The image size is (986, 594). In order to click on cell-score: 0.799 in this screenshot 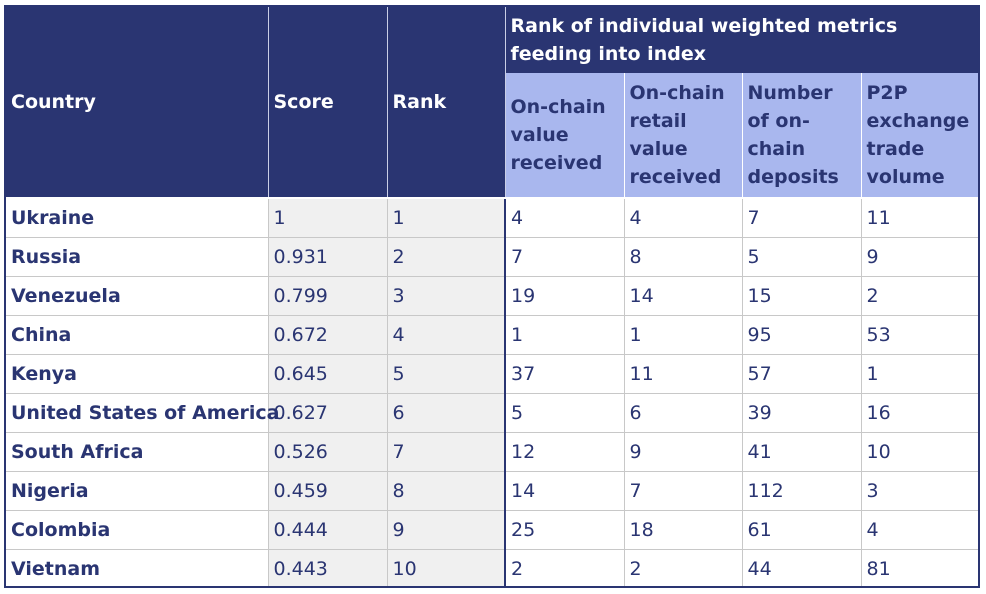, I will do `click(328, 295)`.